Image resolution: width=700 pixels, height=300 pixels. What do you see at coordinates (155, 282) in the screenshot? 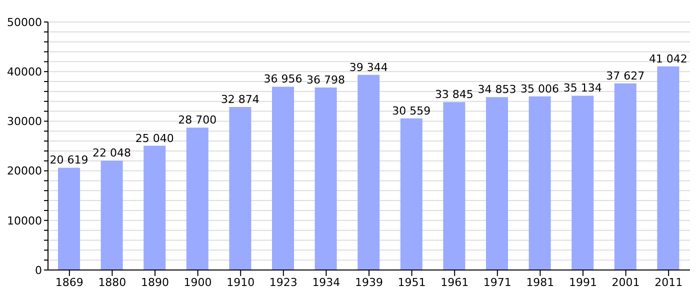
I see `x-tick-label: 1890` at bounding box center [155, 282].